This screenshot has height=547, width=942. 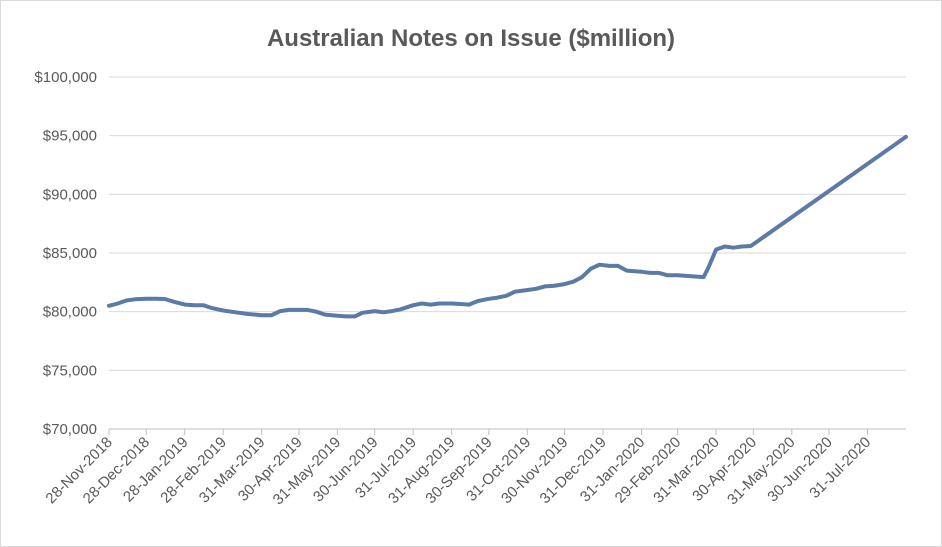 What do you see at coordinates (70, 194) in the screenshot?
I see `y-tick-label: $90,000` at bounding box center [70, 194].